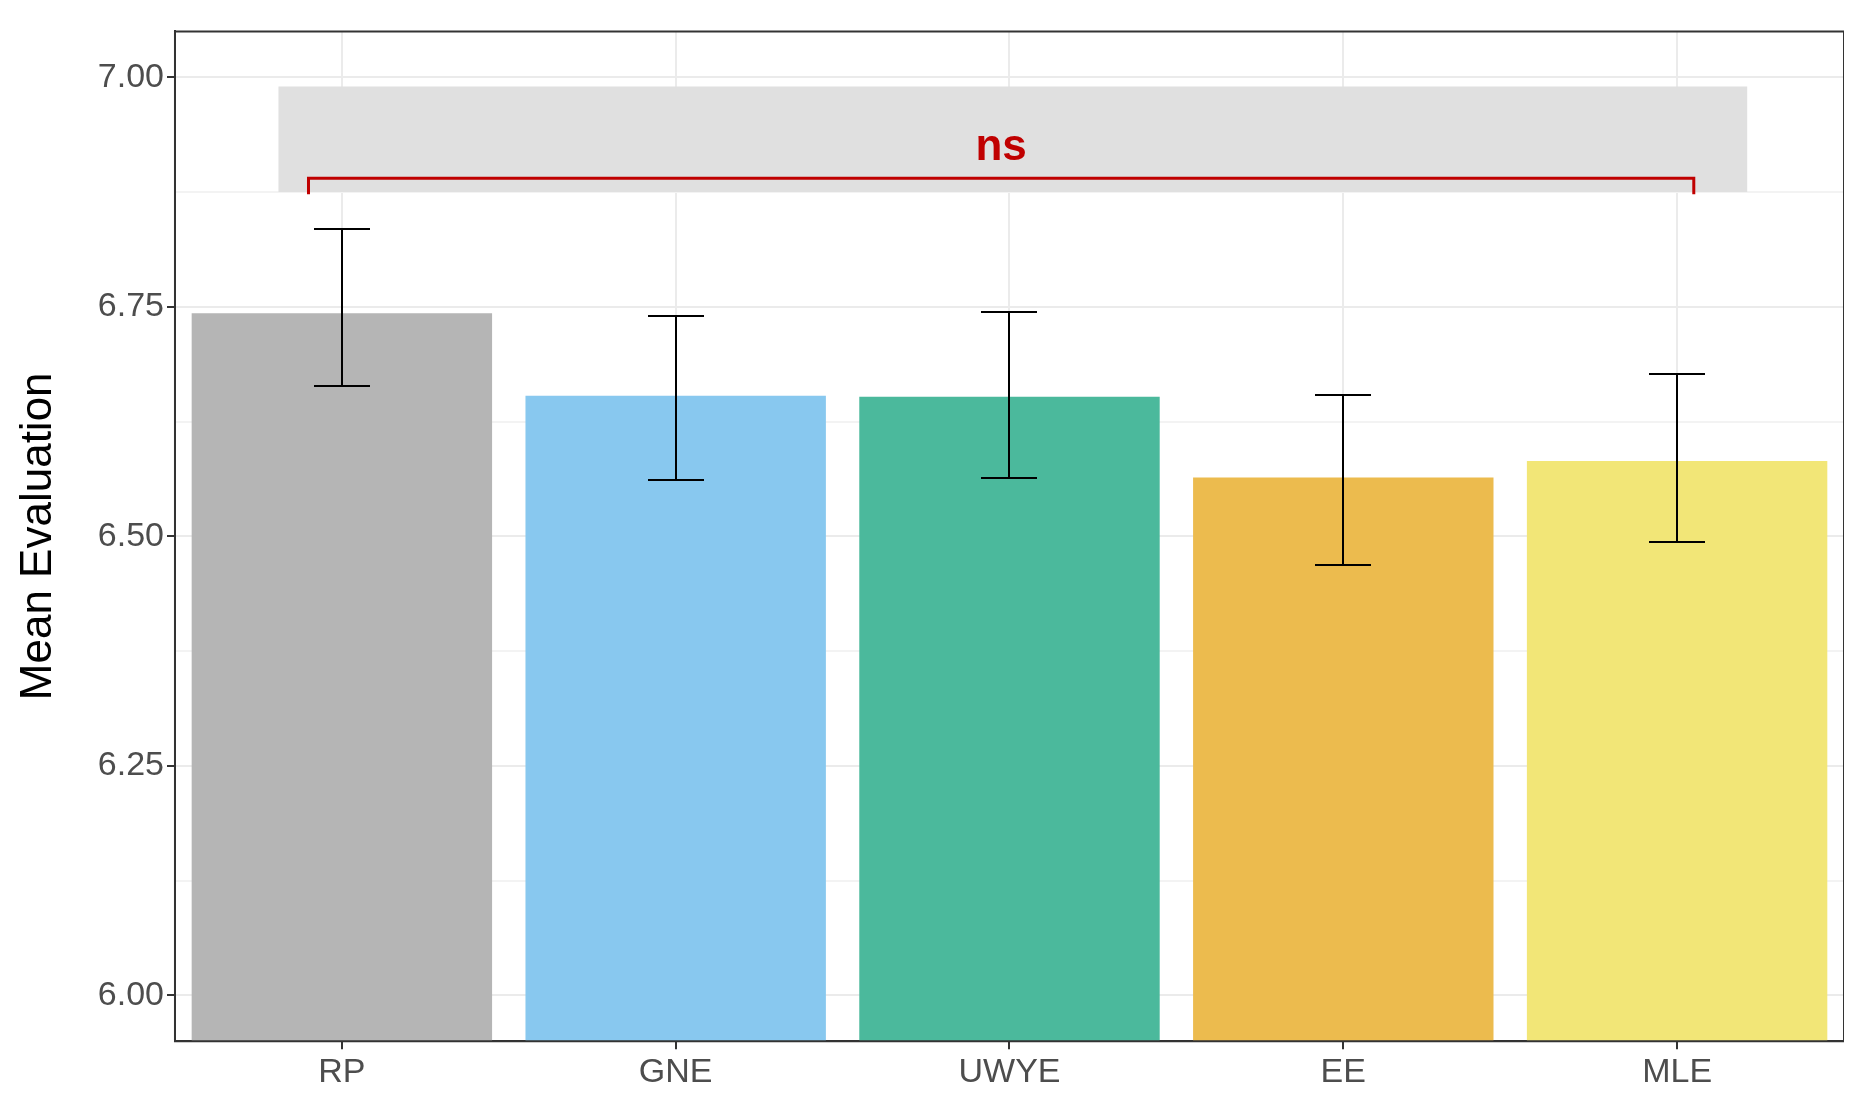 The height and width of the screenshot is (1104, 1854). I want to click on x-tick-label: GNE, so click(675, 1069).